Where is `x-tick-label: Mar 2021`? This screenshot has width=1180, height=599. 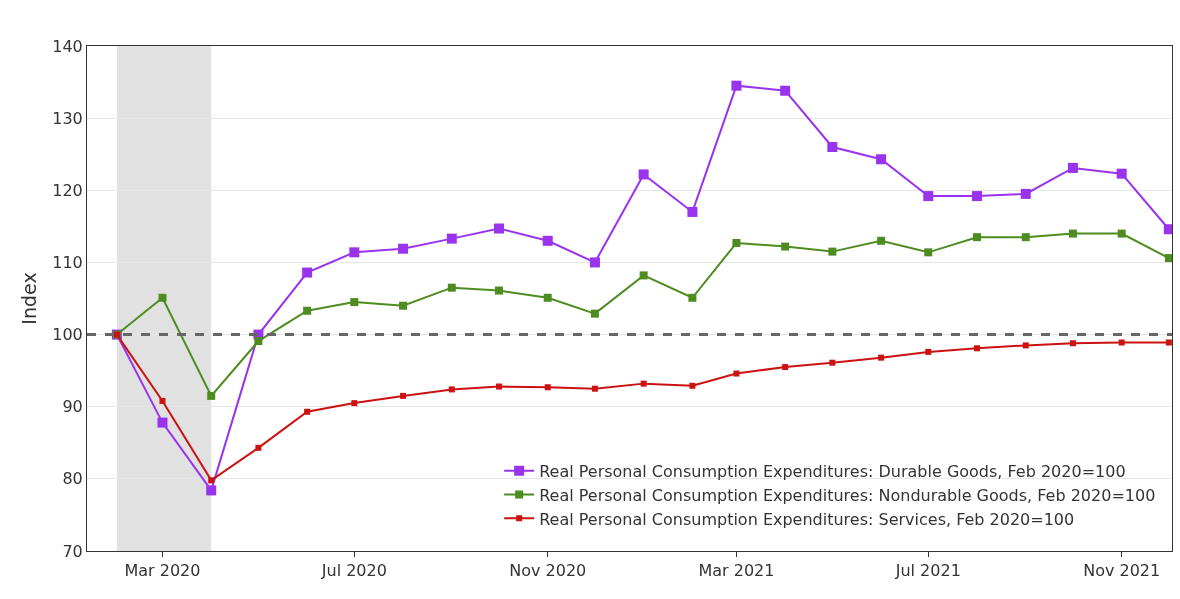 x-tick-label: Mar 2021 is located at coordinates (736, 571).